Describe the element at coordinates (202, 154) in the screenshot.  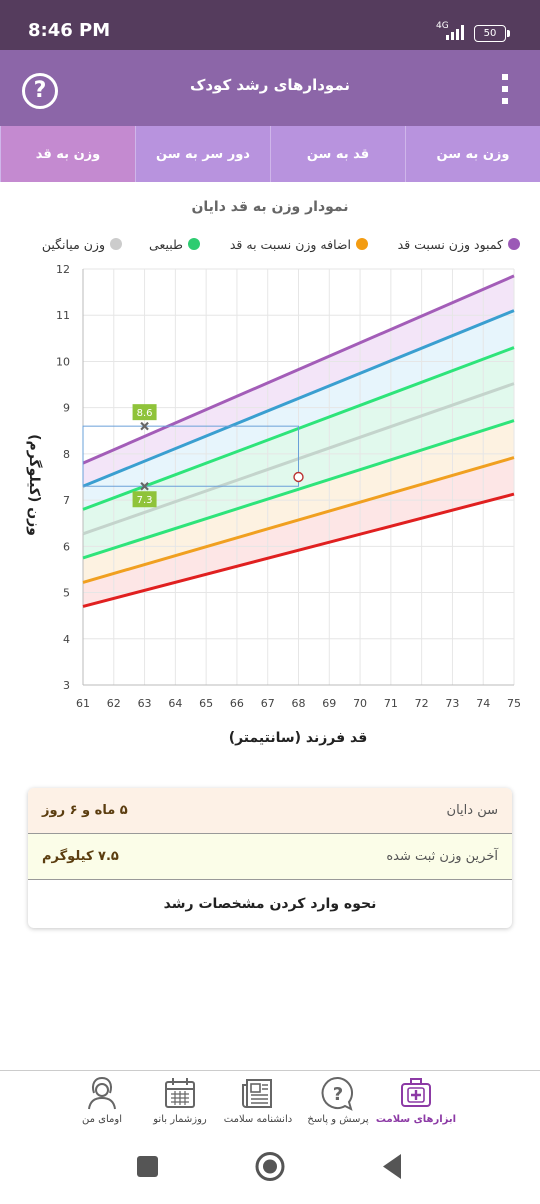
I see `tab-head-circumference-for-age: دور سر به سن` at that location.